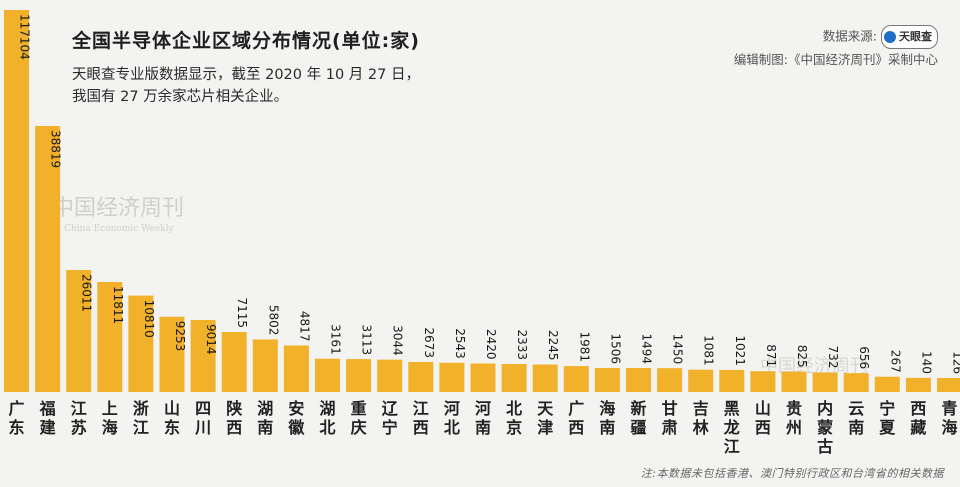  What do you see at coordinates (48, 427) in the screenshot?
I see `category-label-char: 建` at bounding box center [48, 427].